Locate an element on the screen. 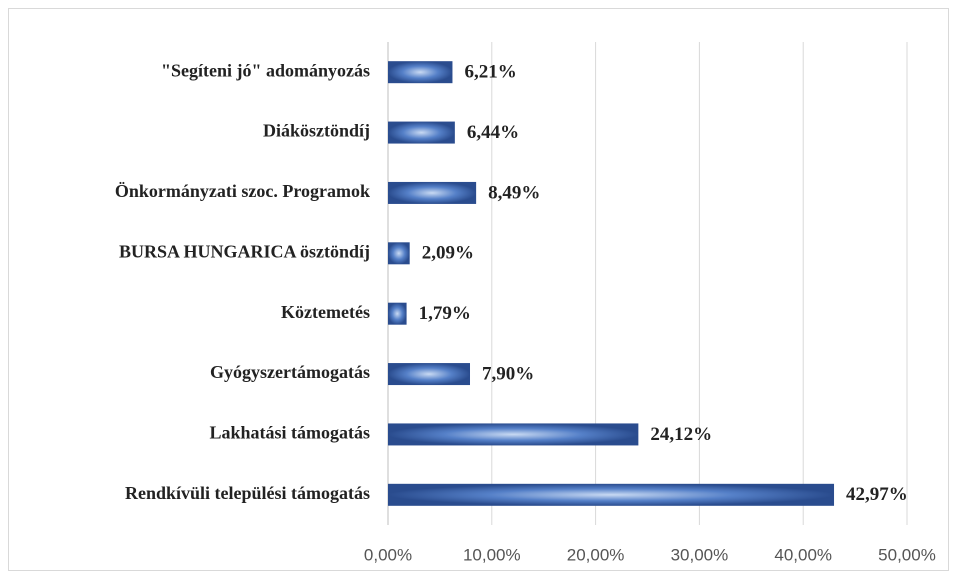  value-label: 8,49% is located at coordinates (514, 192).